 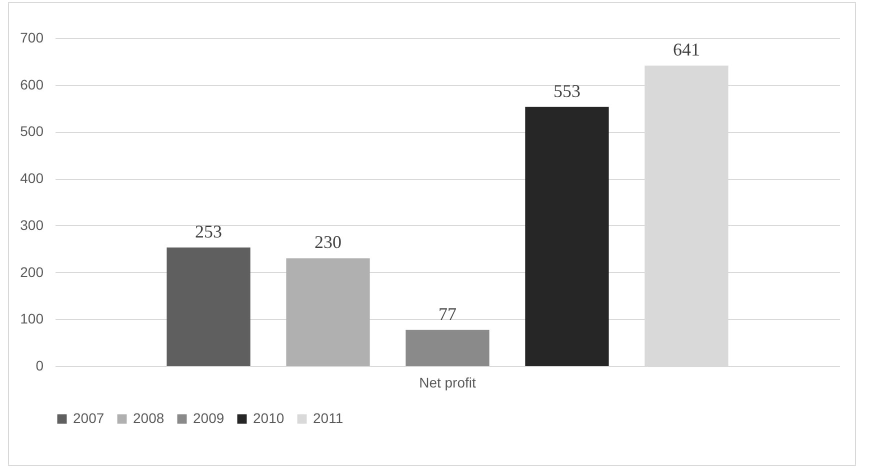 I want to click on y-tick-label: 100, so click(x=32, y=318).